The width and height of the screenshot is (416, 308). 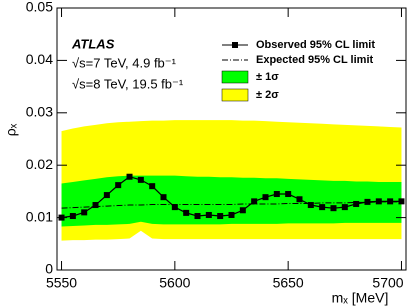 I want to click on experiment-label: ATLAS, so click(x=93, y=43).